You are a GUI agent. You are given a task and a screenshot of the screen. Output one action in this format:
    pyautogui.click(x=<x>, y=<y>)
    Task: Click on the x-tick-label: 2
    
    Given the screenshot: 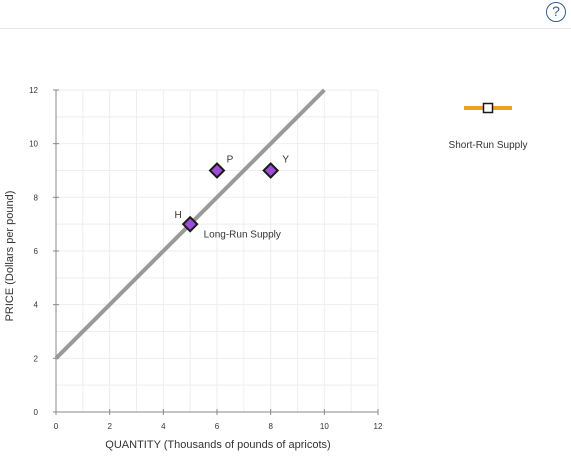 What is the action you would take?
    pyautogui.click(x=109, y=426)
    